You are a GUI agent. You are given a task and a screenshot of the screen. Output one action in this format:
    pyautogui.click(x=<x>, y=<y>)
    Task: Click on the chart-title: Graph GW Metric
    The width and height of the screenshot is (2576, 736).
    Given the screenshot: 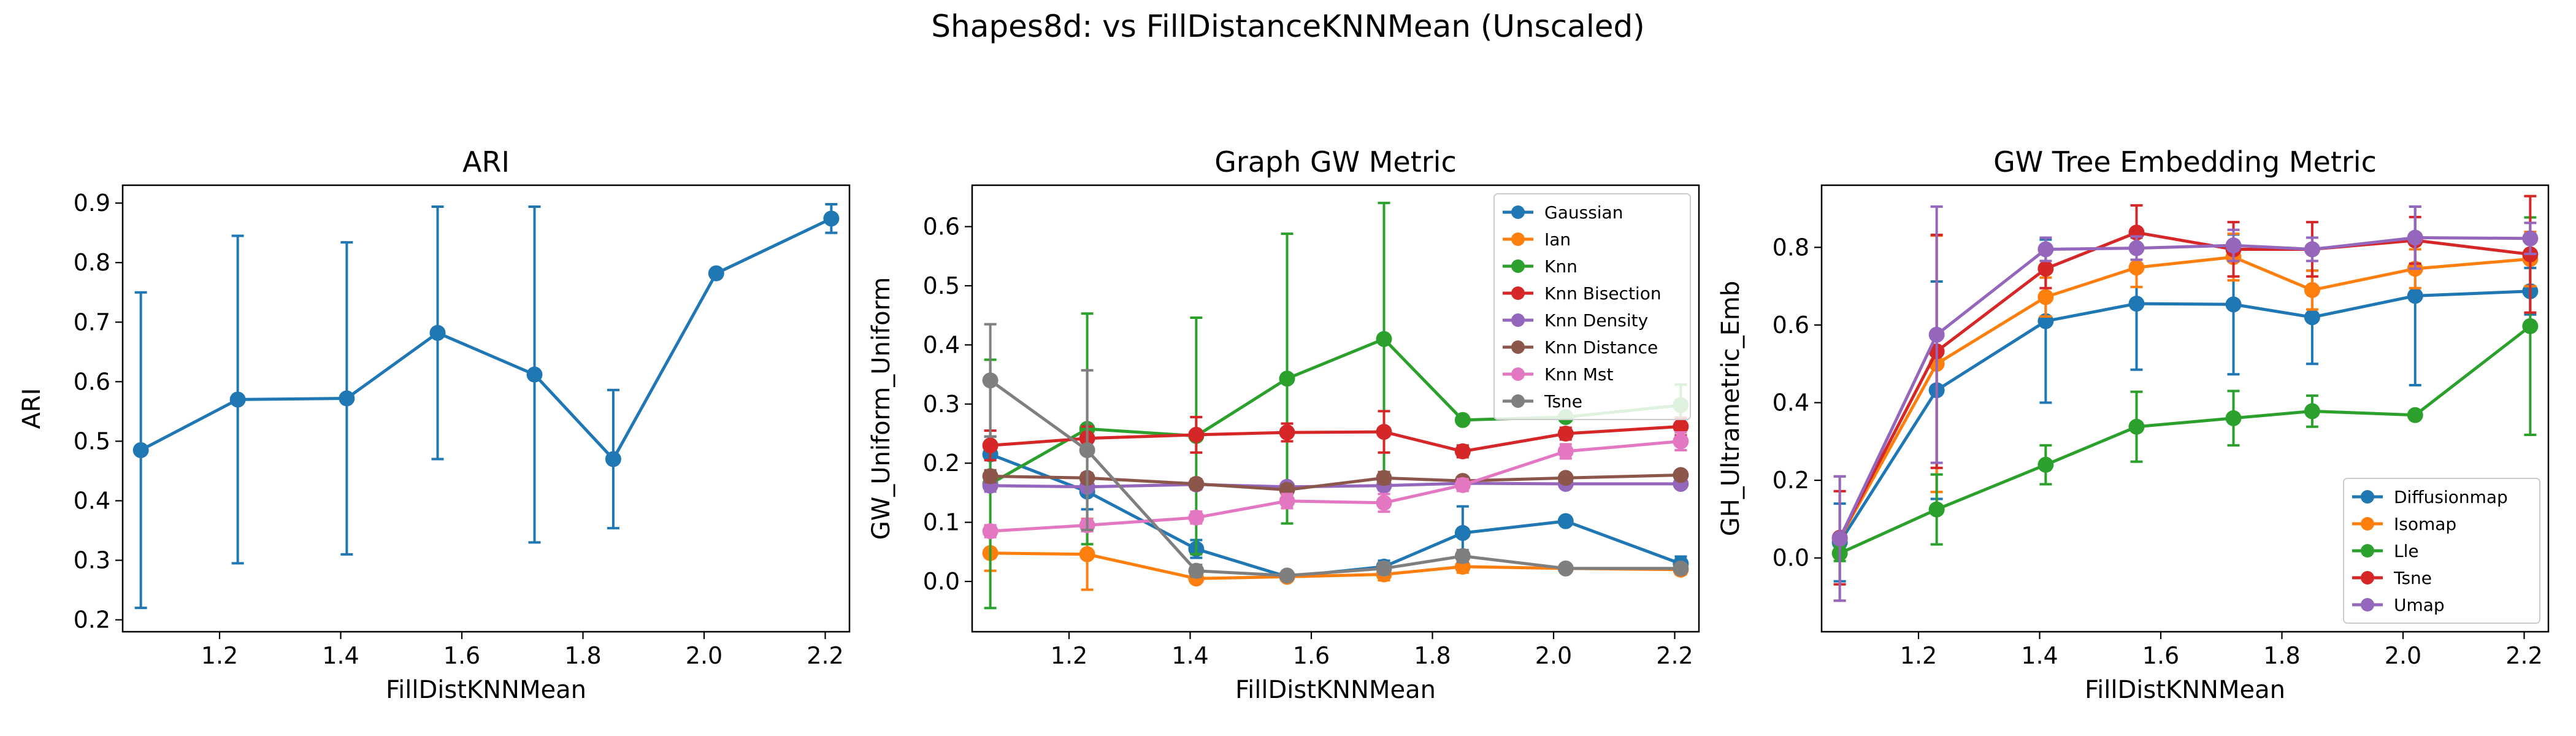 What is the action you would take?
    pyautogui.click(x=1335, y=161)
    